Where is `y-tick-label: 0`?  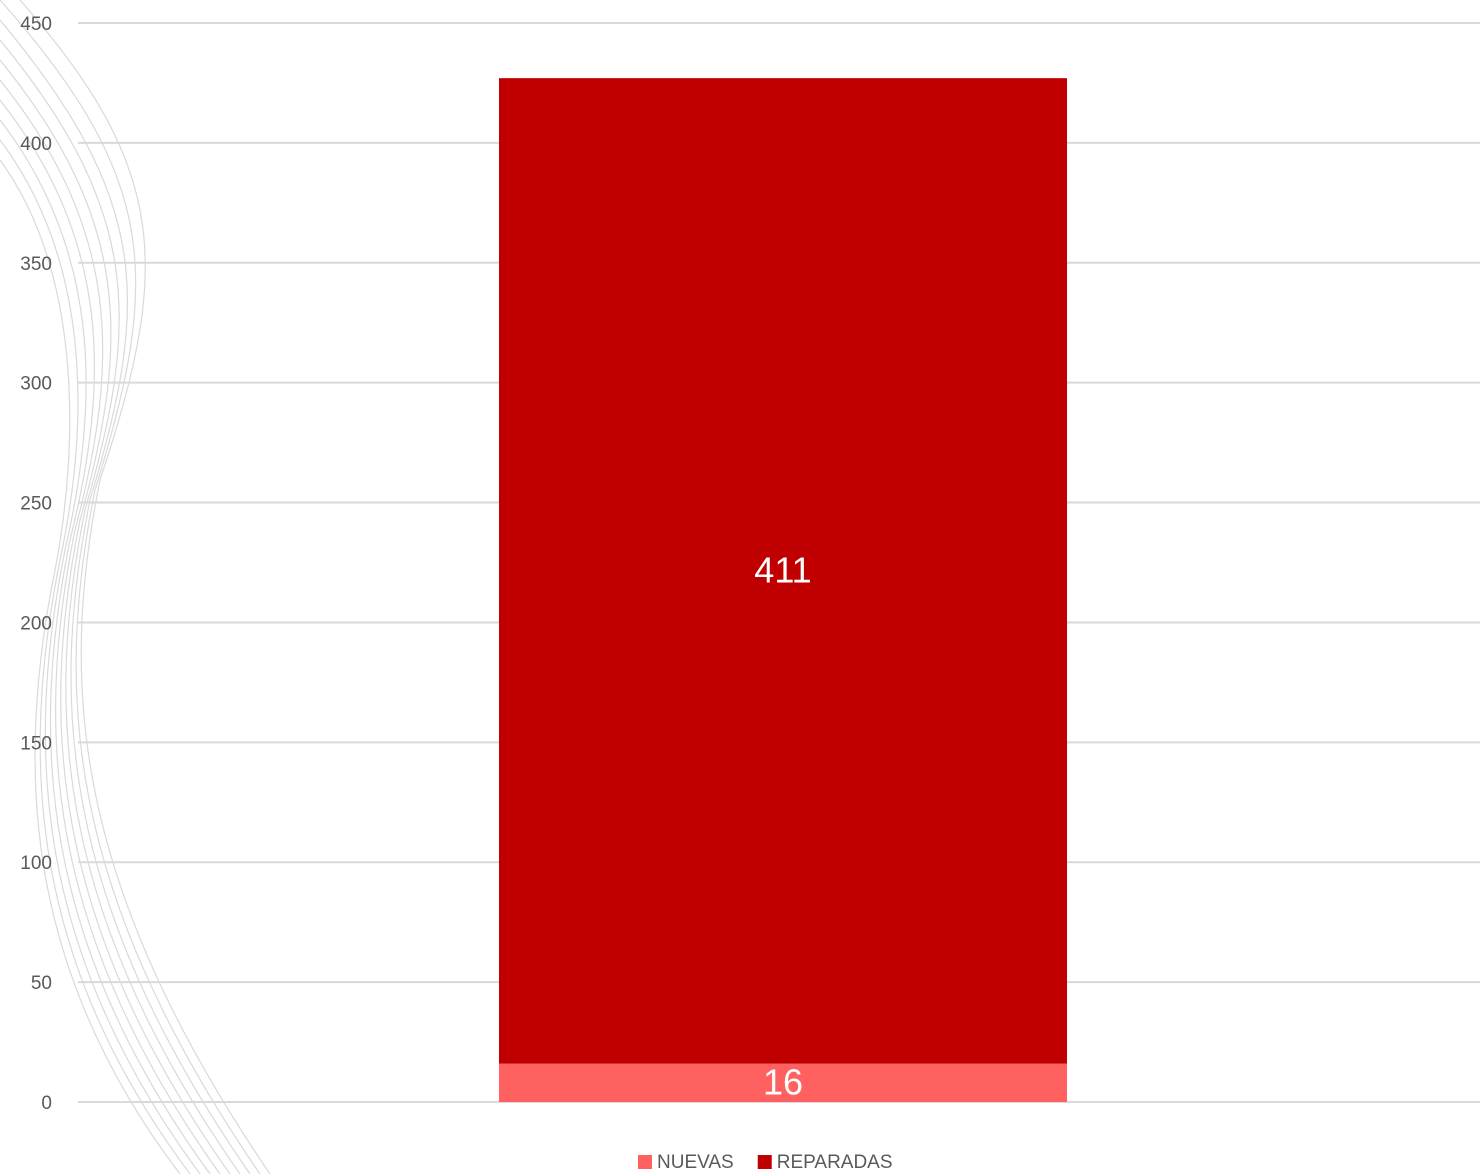
y-tick-label: 0 is located at coordinates (46, 1103).